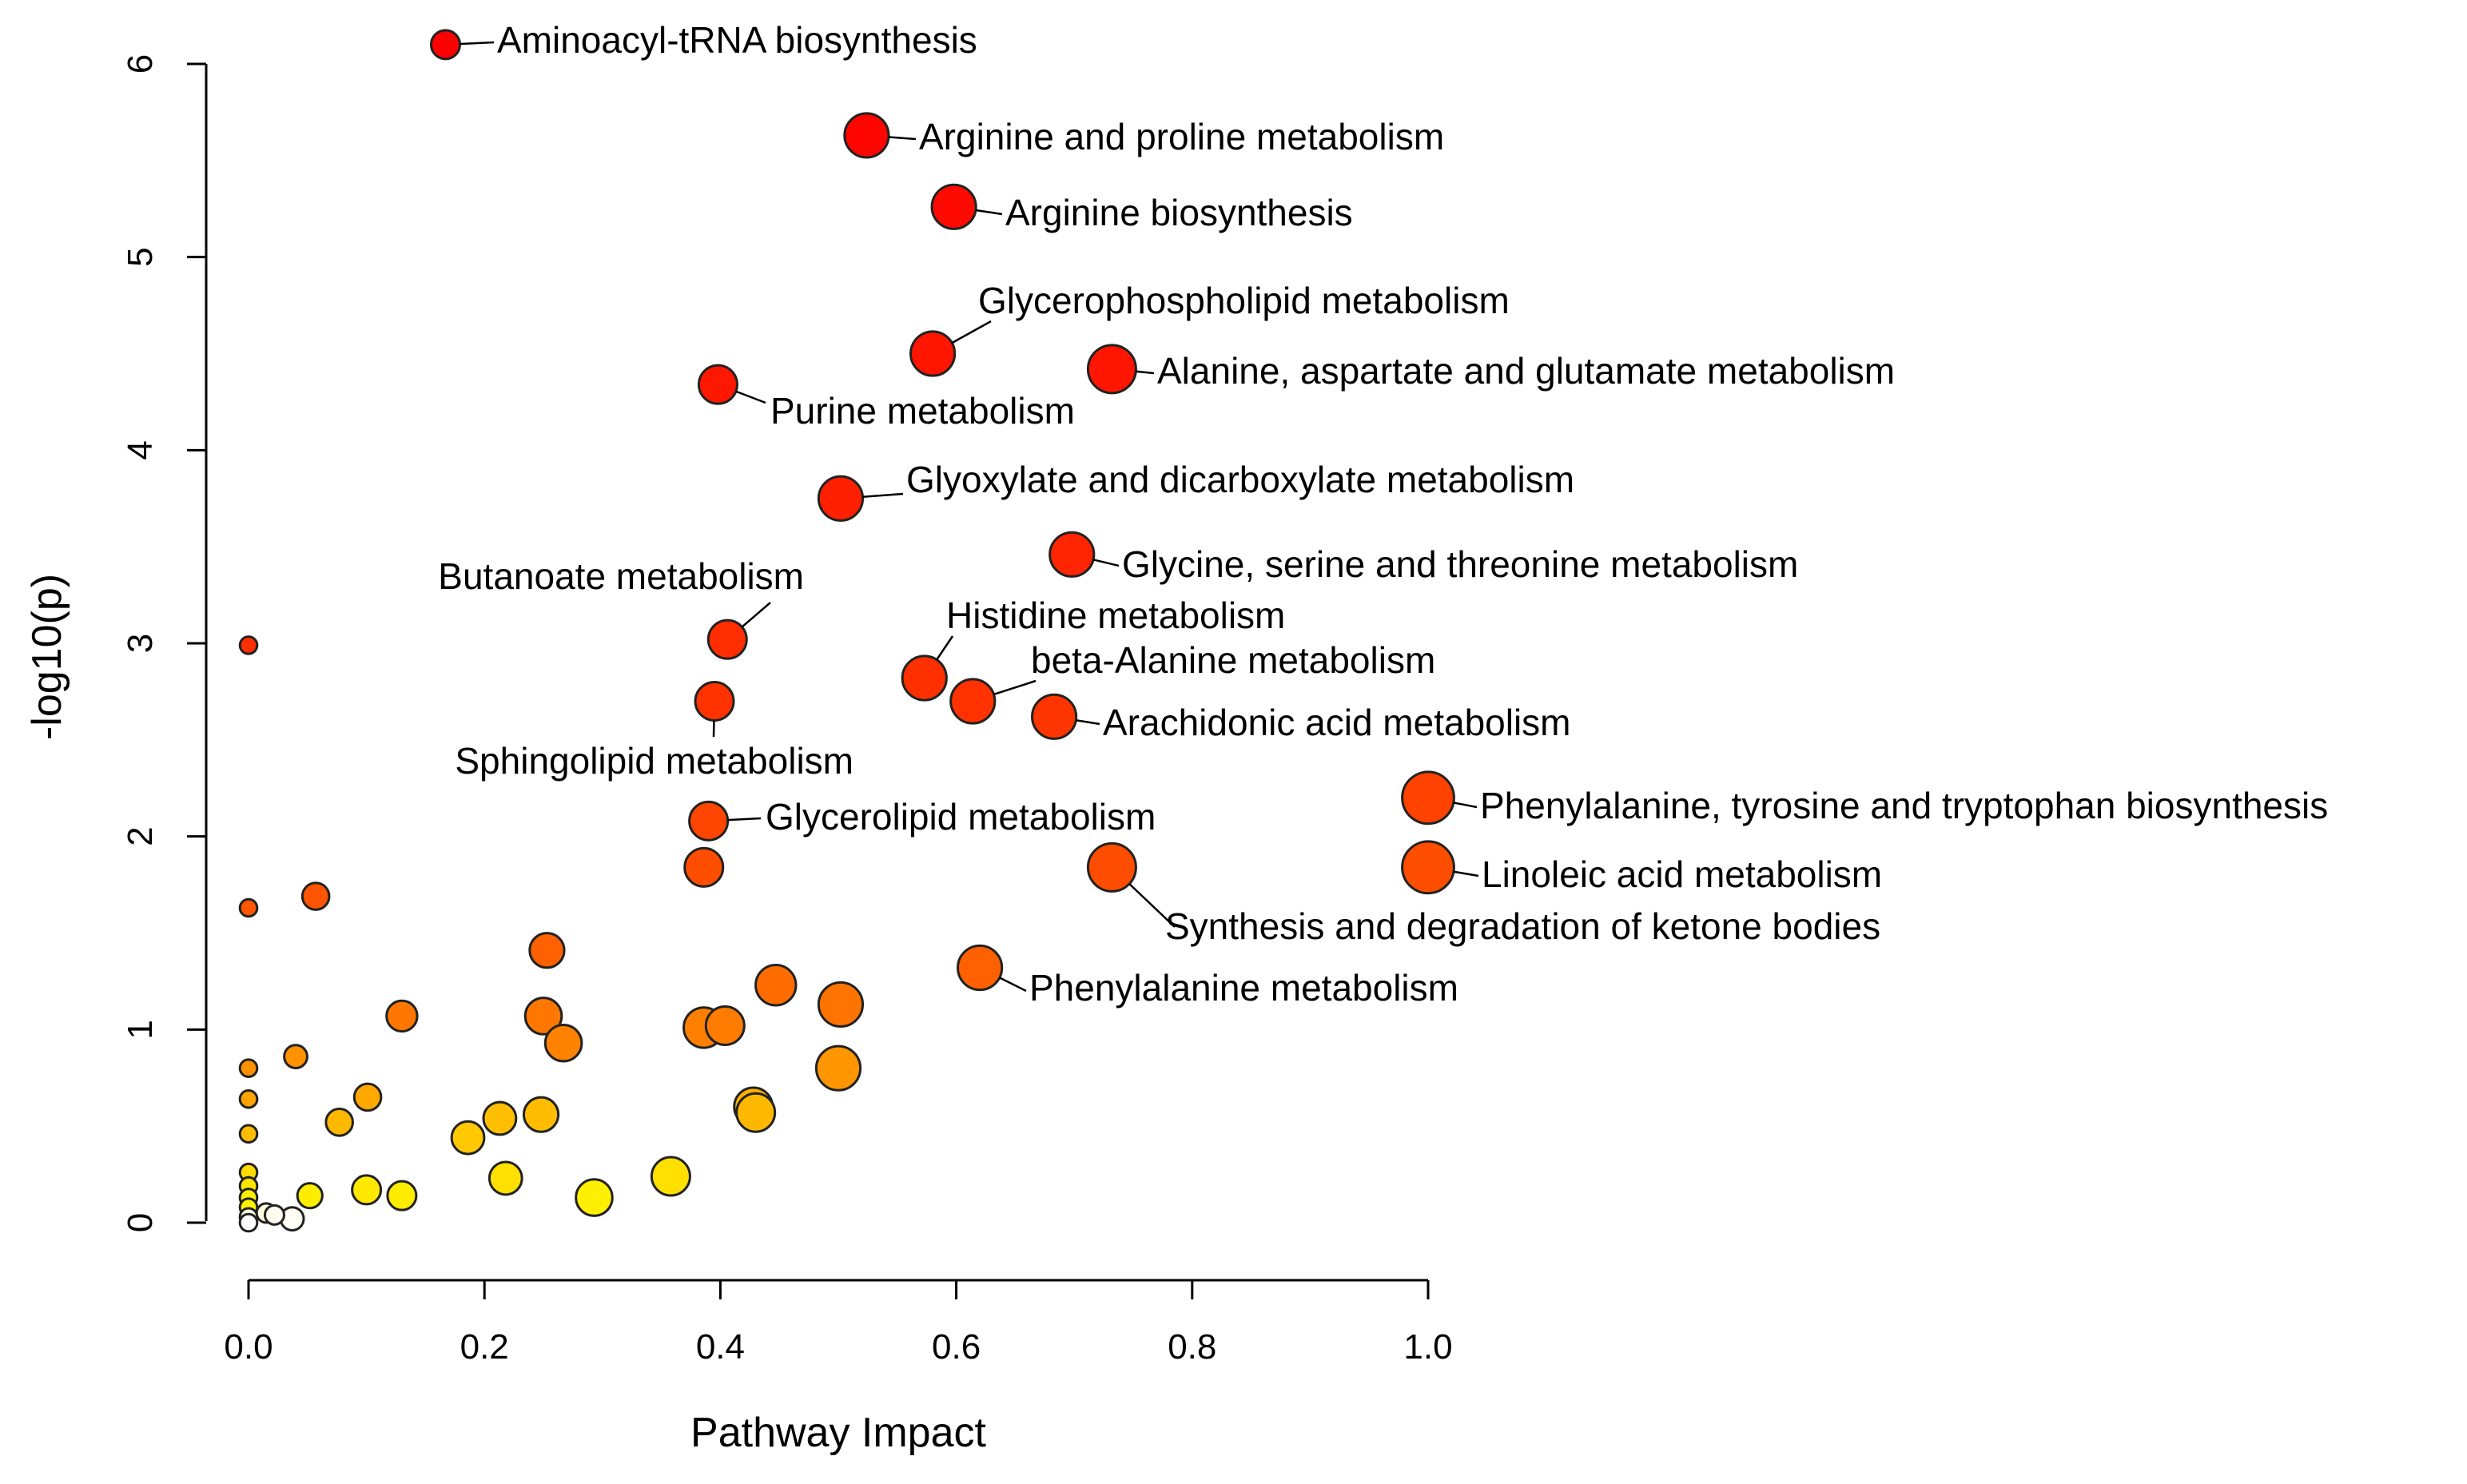  What do you see at coordinates (654, 761) in the screenshot?
I see `point-label: Sphingolipid metabolism` at bounding box center [654, 761].